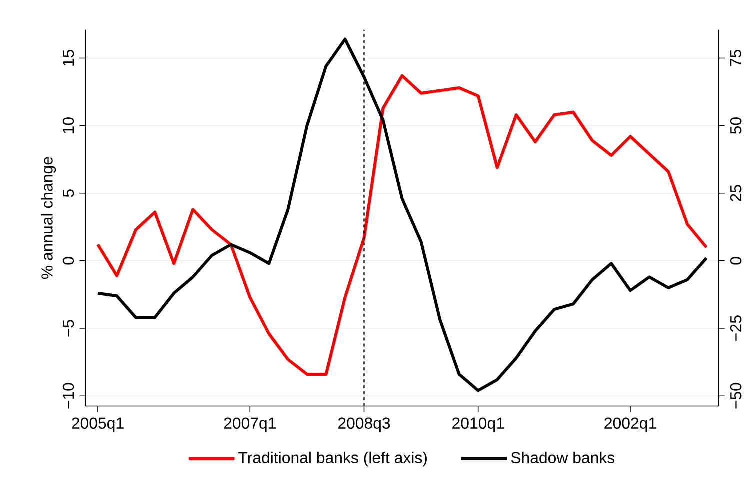 The height and width of the screenshot is (496, 747). I want to click on x-tick-label: 2002q1, so click(630, 425).